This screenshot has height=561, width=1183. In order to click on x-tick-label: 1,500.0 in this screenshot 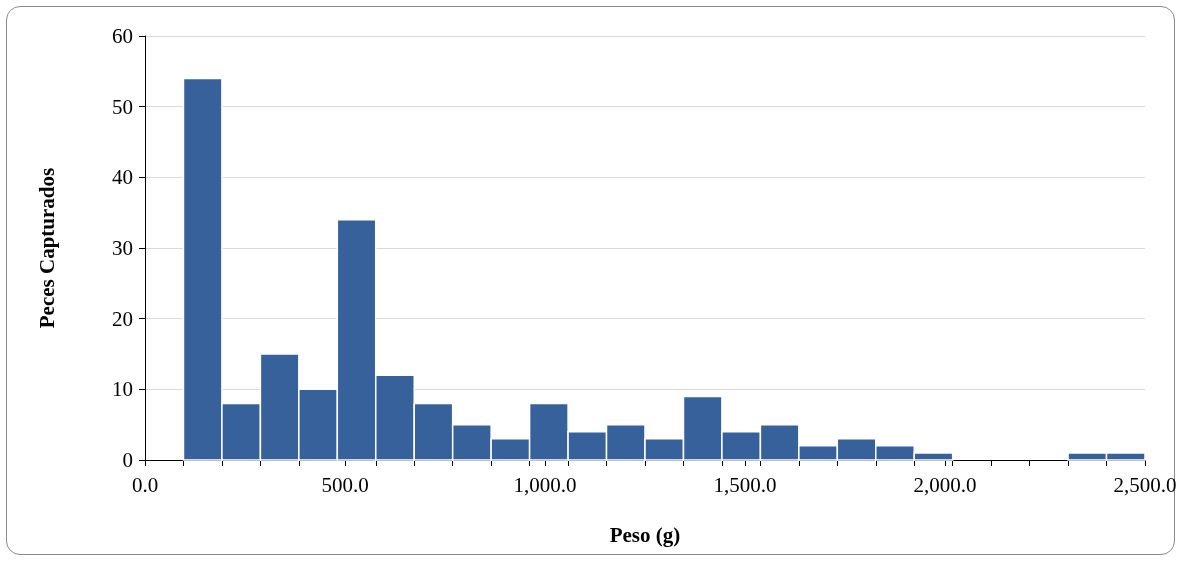, I will do `click(745, 484)`.